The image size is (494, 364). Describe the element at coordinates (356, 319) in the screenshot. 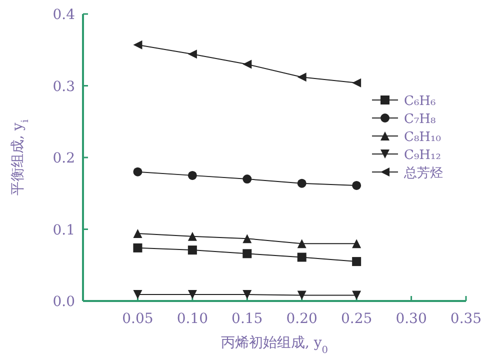

I see `x-tick-label: 0.25` at that location.